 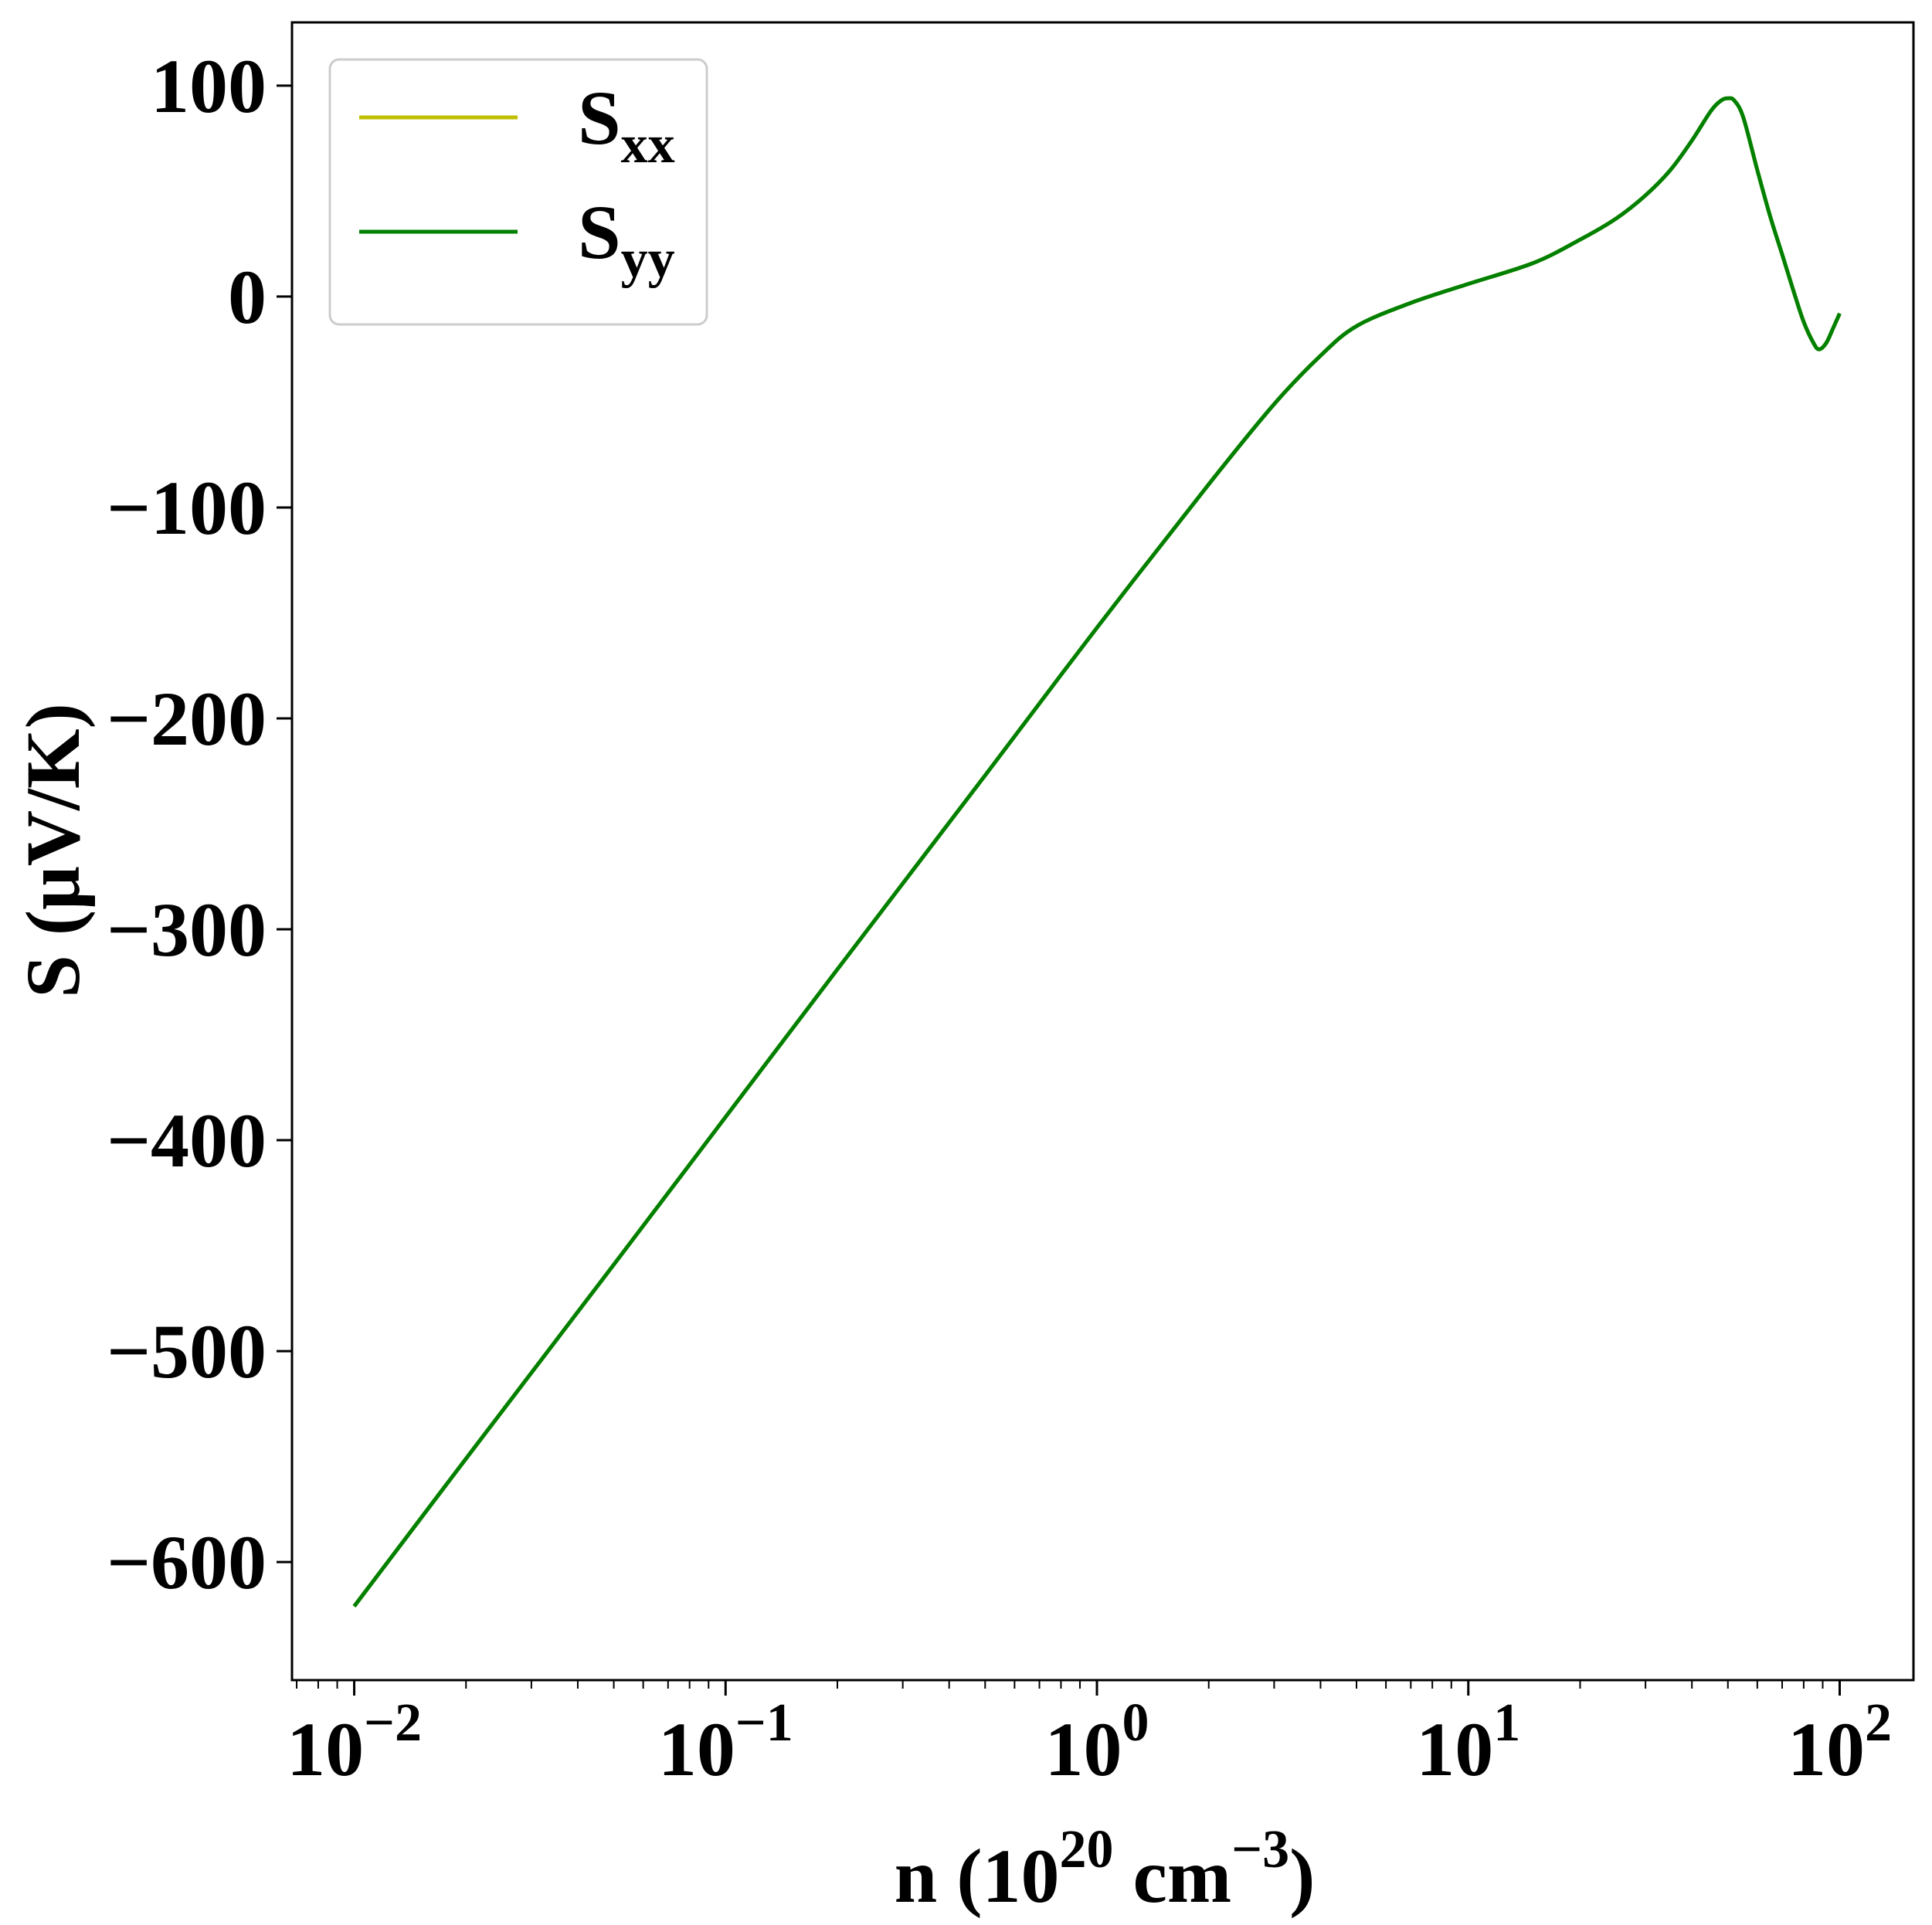 I want to click on x-tick-exponent: 1, so click(x=1506, y=1723).